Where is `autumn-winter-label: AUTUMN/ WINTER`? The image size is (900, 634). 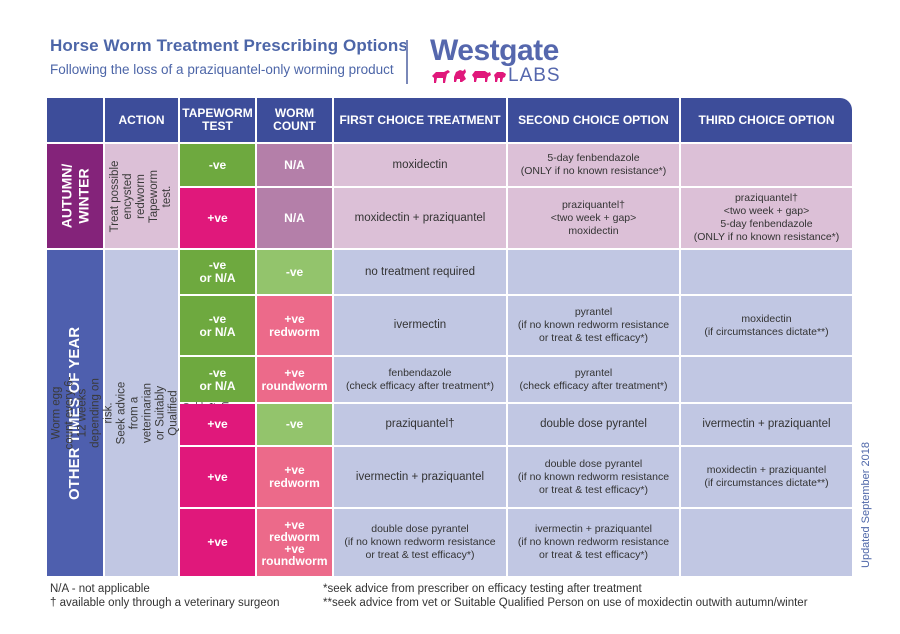 autumn-winter-label: AUTUMN/ WINTER is located at coordinates (75, 196).